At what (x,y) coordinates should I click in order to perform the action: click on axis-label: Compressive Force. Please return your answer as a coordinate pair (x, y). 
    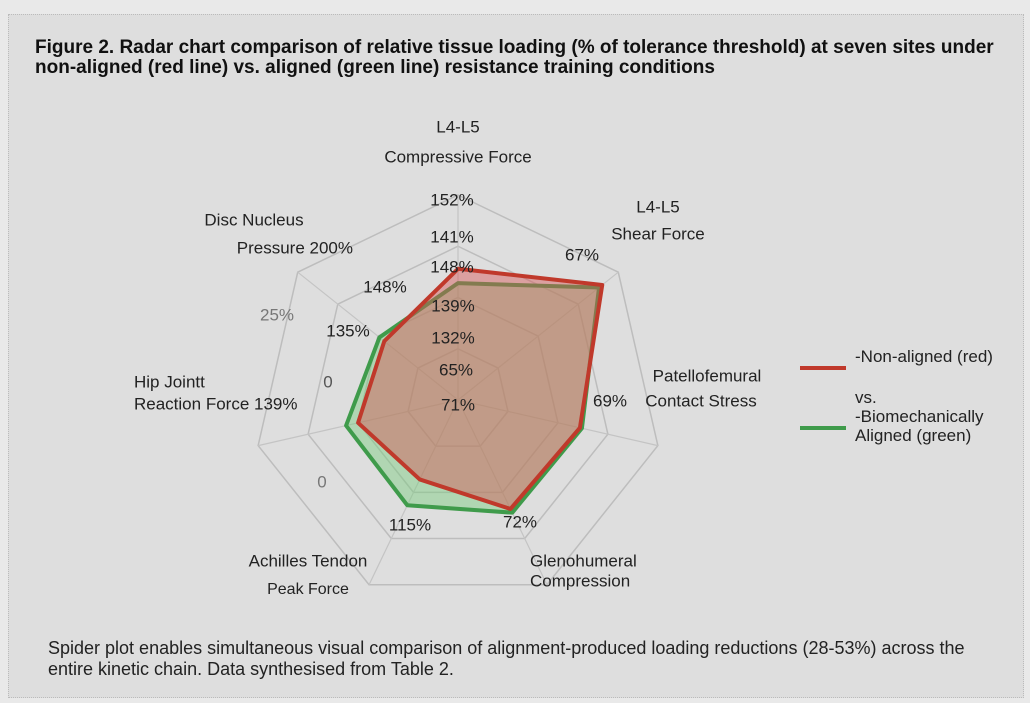
    Looking at the image, I should click on (457, 156).